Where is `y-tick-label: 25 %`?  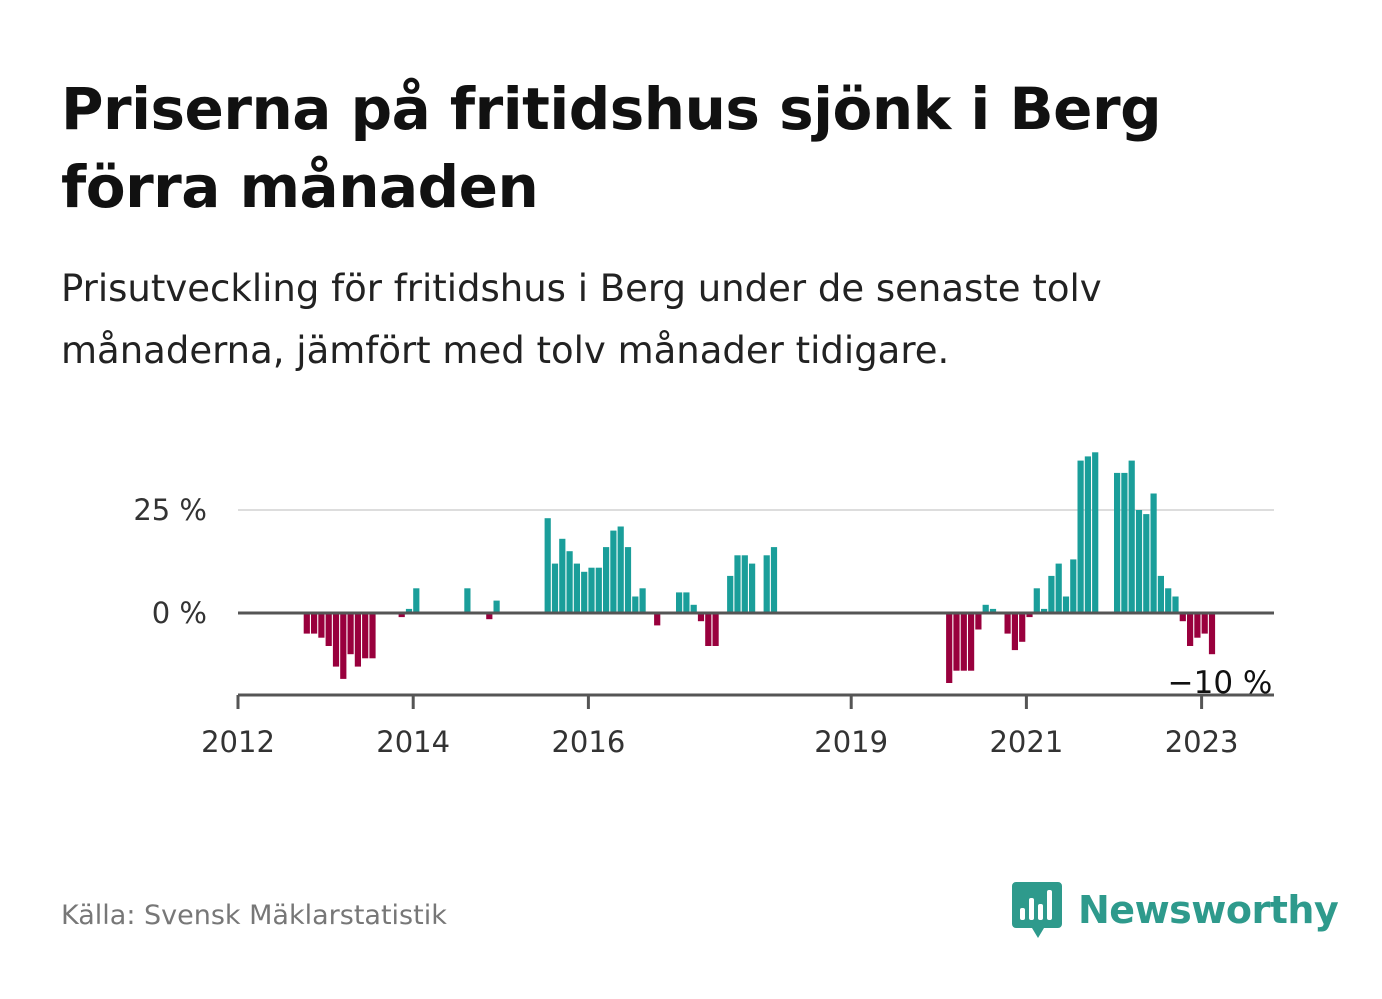 y-tick-label: 25 % is located at coordinates (170, 510).